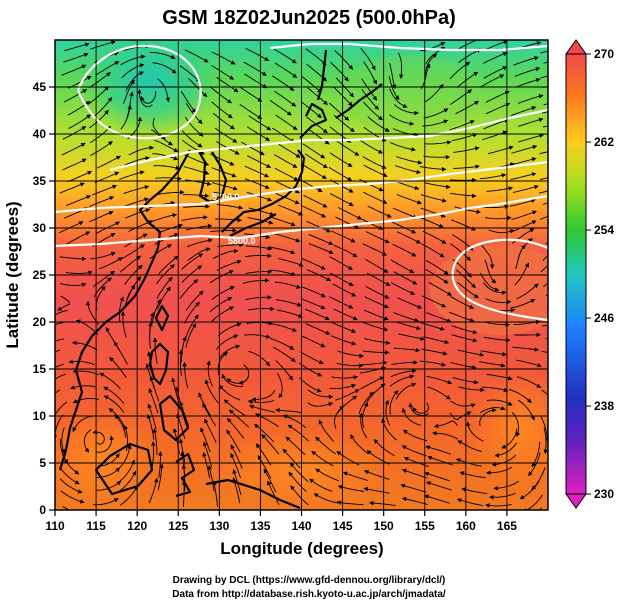 The height and width of the screenshot is (605, 619). What do you see at coordinates (604, 318) in the screenshot?
I see `colorbar-tick-label: 246` at bounding box center [604, 318].